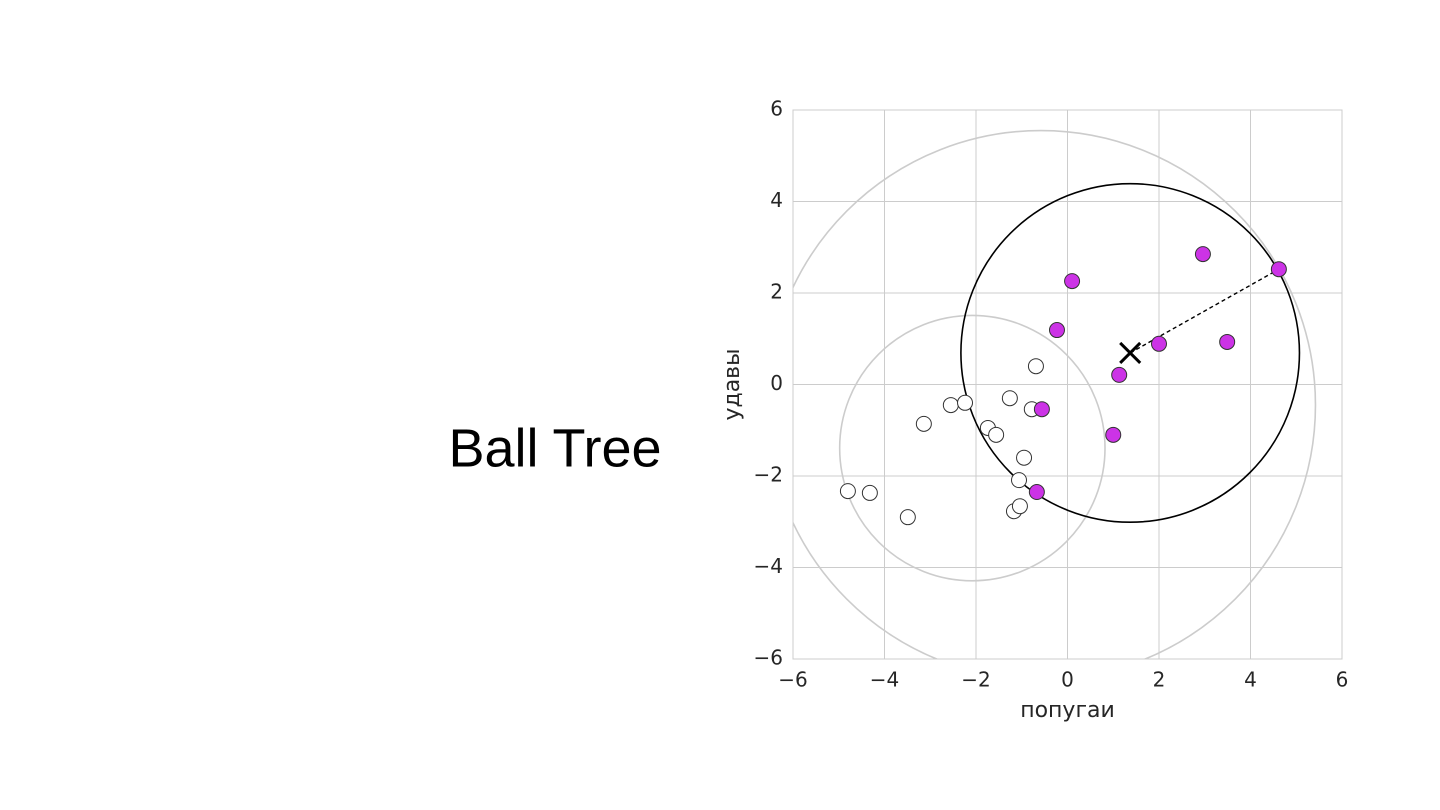 This screenshot has width=1440, height=810. Describe the element at coordinates (732, 384) in the screenshot. I see `y-axis-label: удавы` at that location.